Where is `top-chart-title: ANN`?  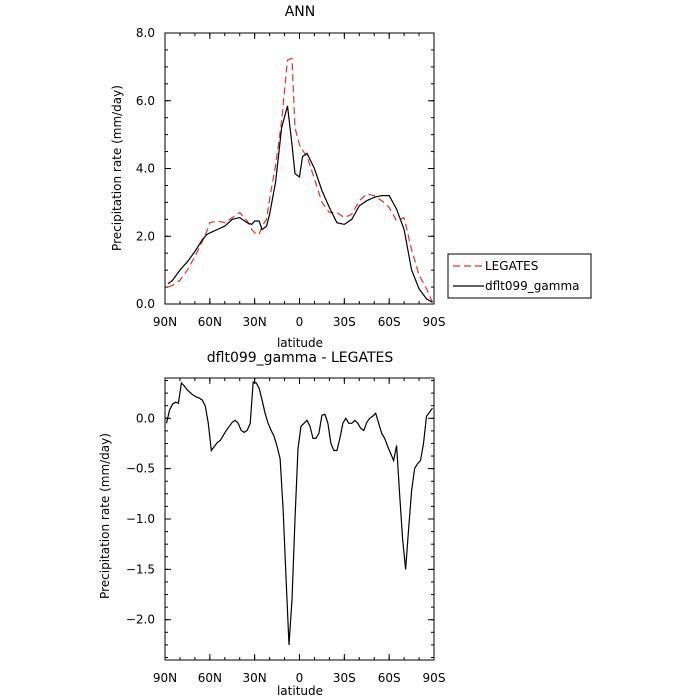
top-chart-title: ANN is located at coordinates (300, 12).